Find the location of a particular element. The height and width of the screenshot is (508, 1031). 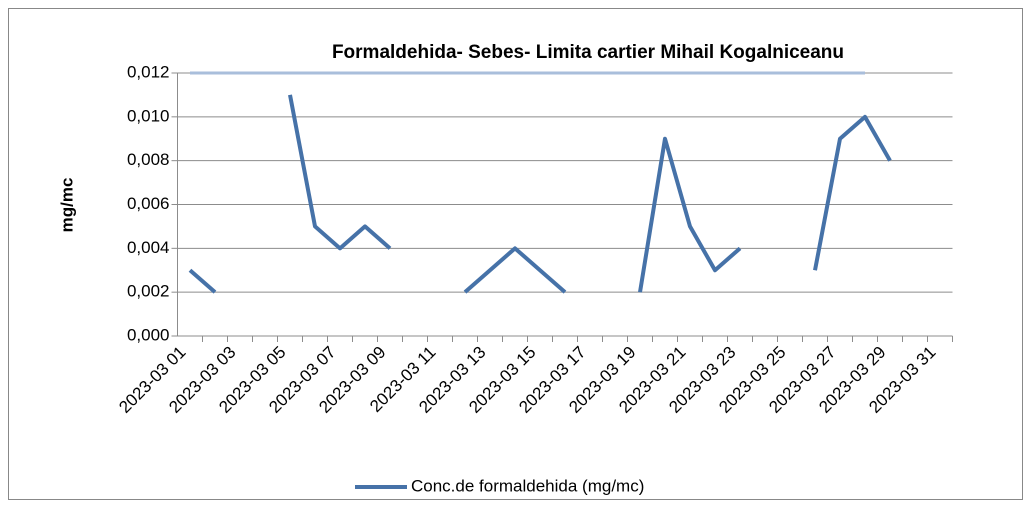

y-tick-label: 0,004 is located at coordinates (148, 247).